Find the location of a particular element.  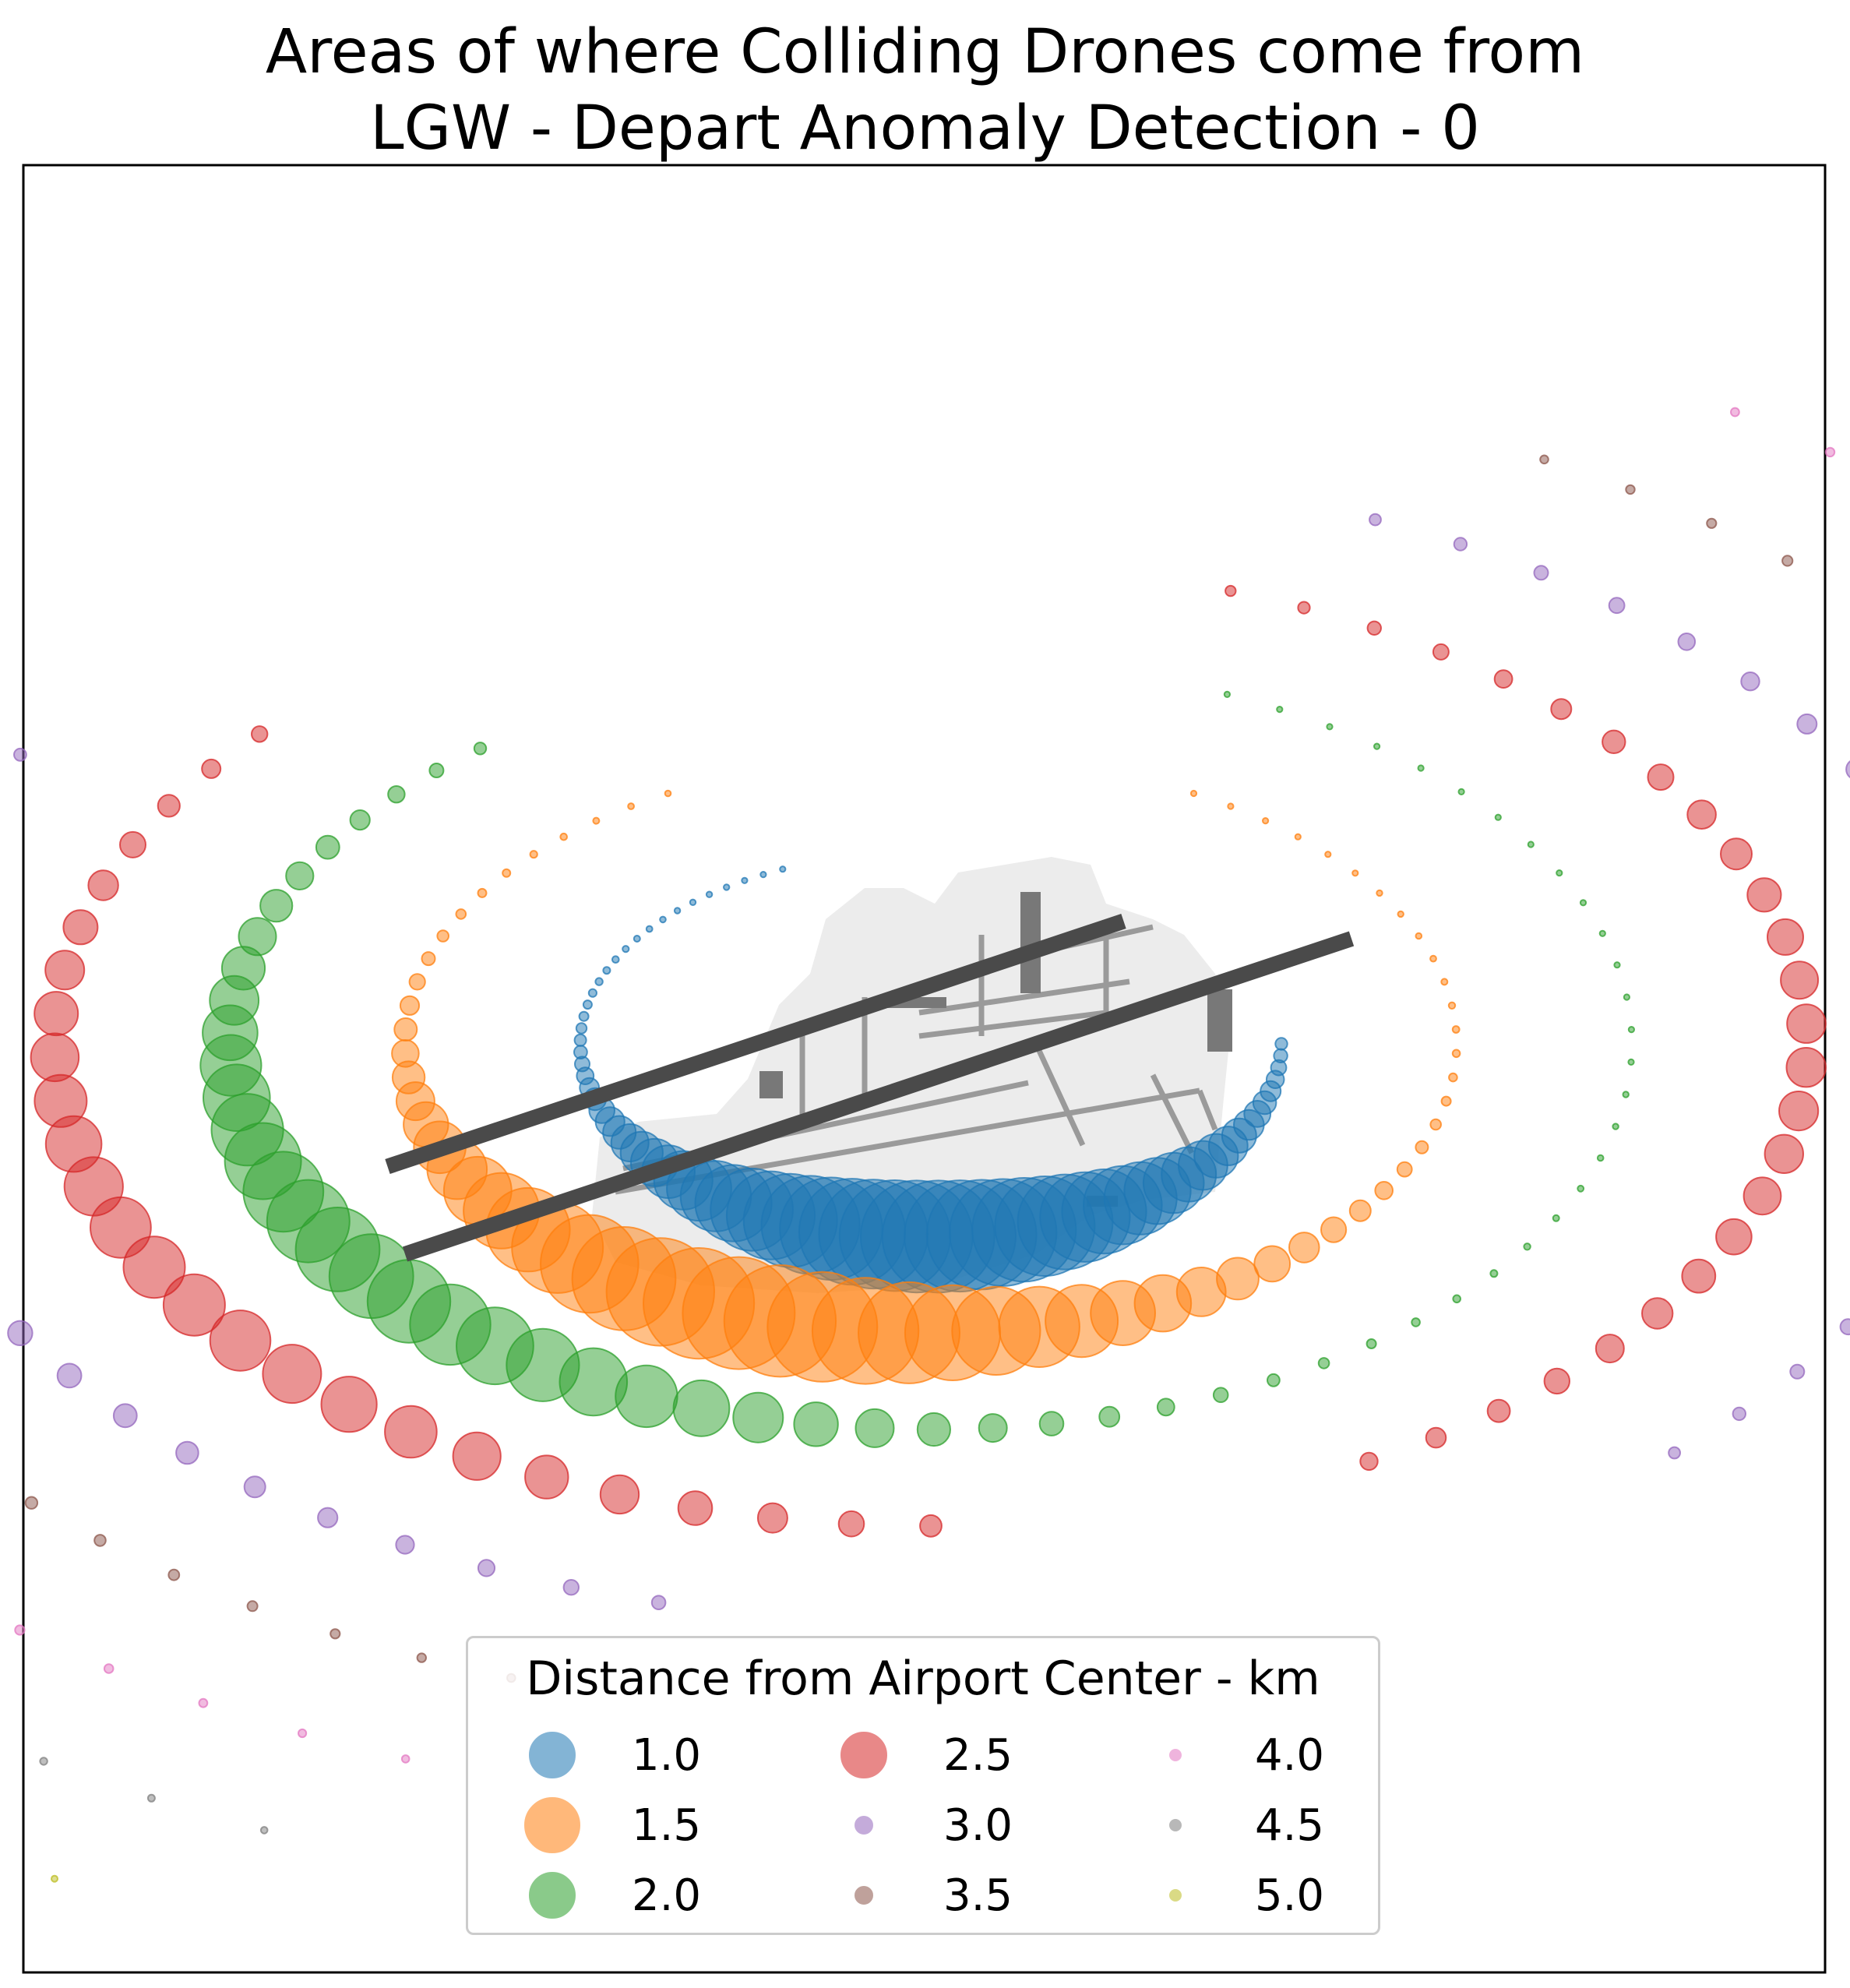

runway-south is located at coordinates (878, 1096).